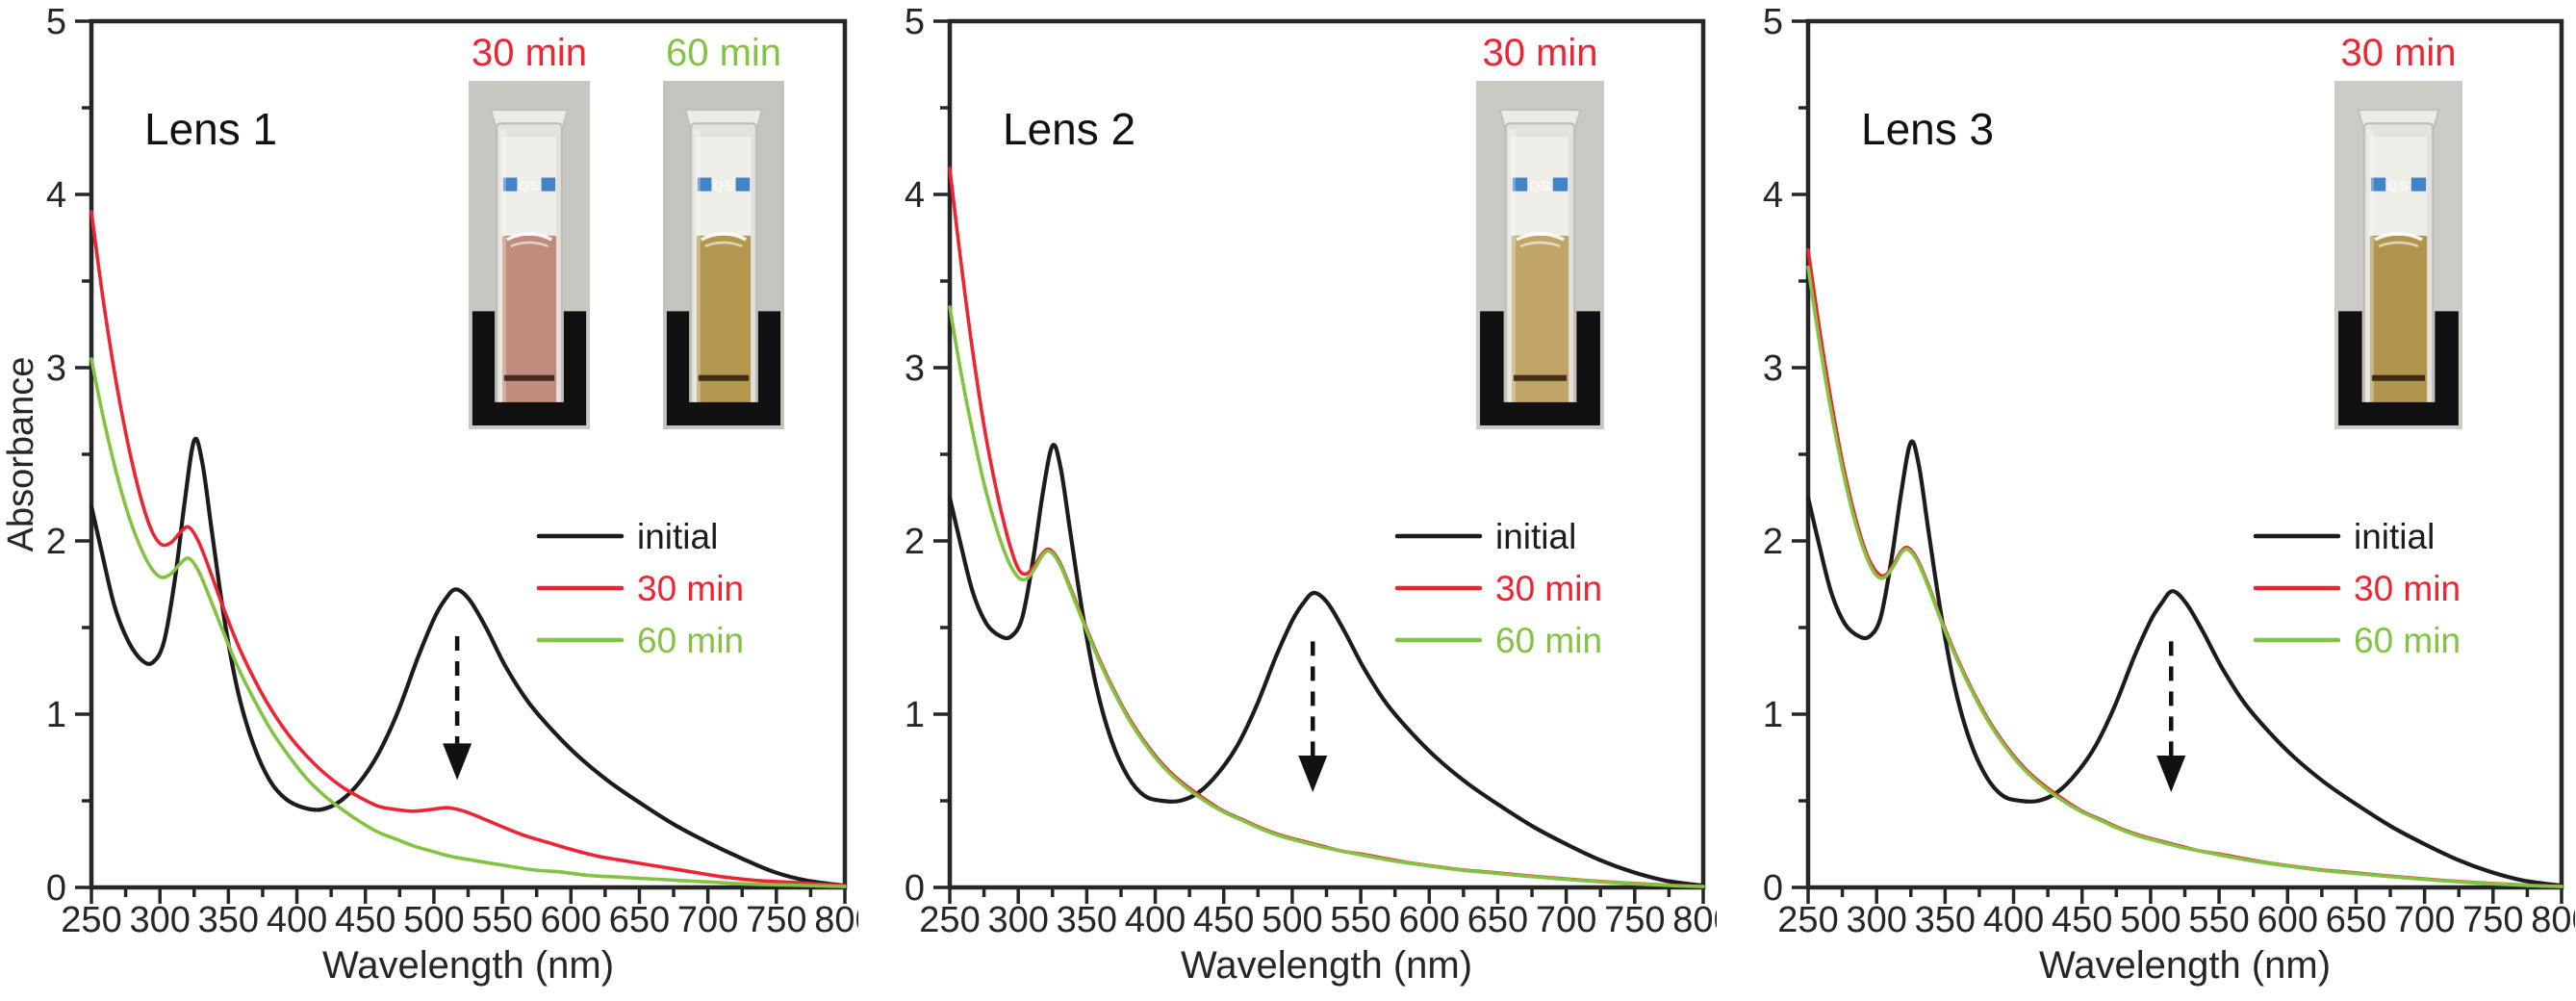 The height and width of the screenshot is (1001, 2576). Describe the element at coordinates (2407, 588) in the screenshot. I see `legend-label-30-min: 30 min` at that location.